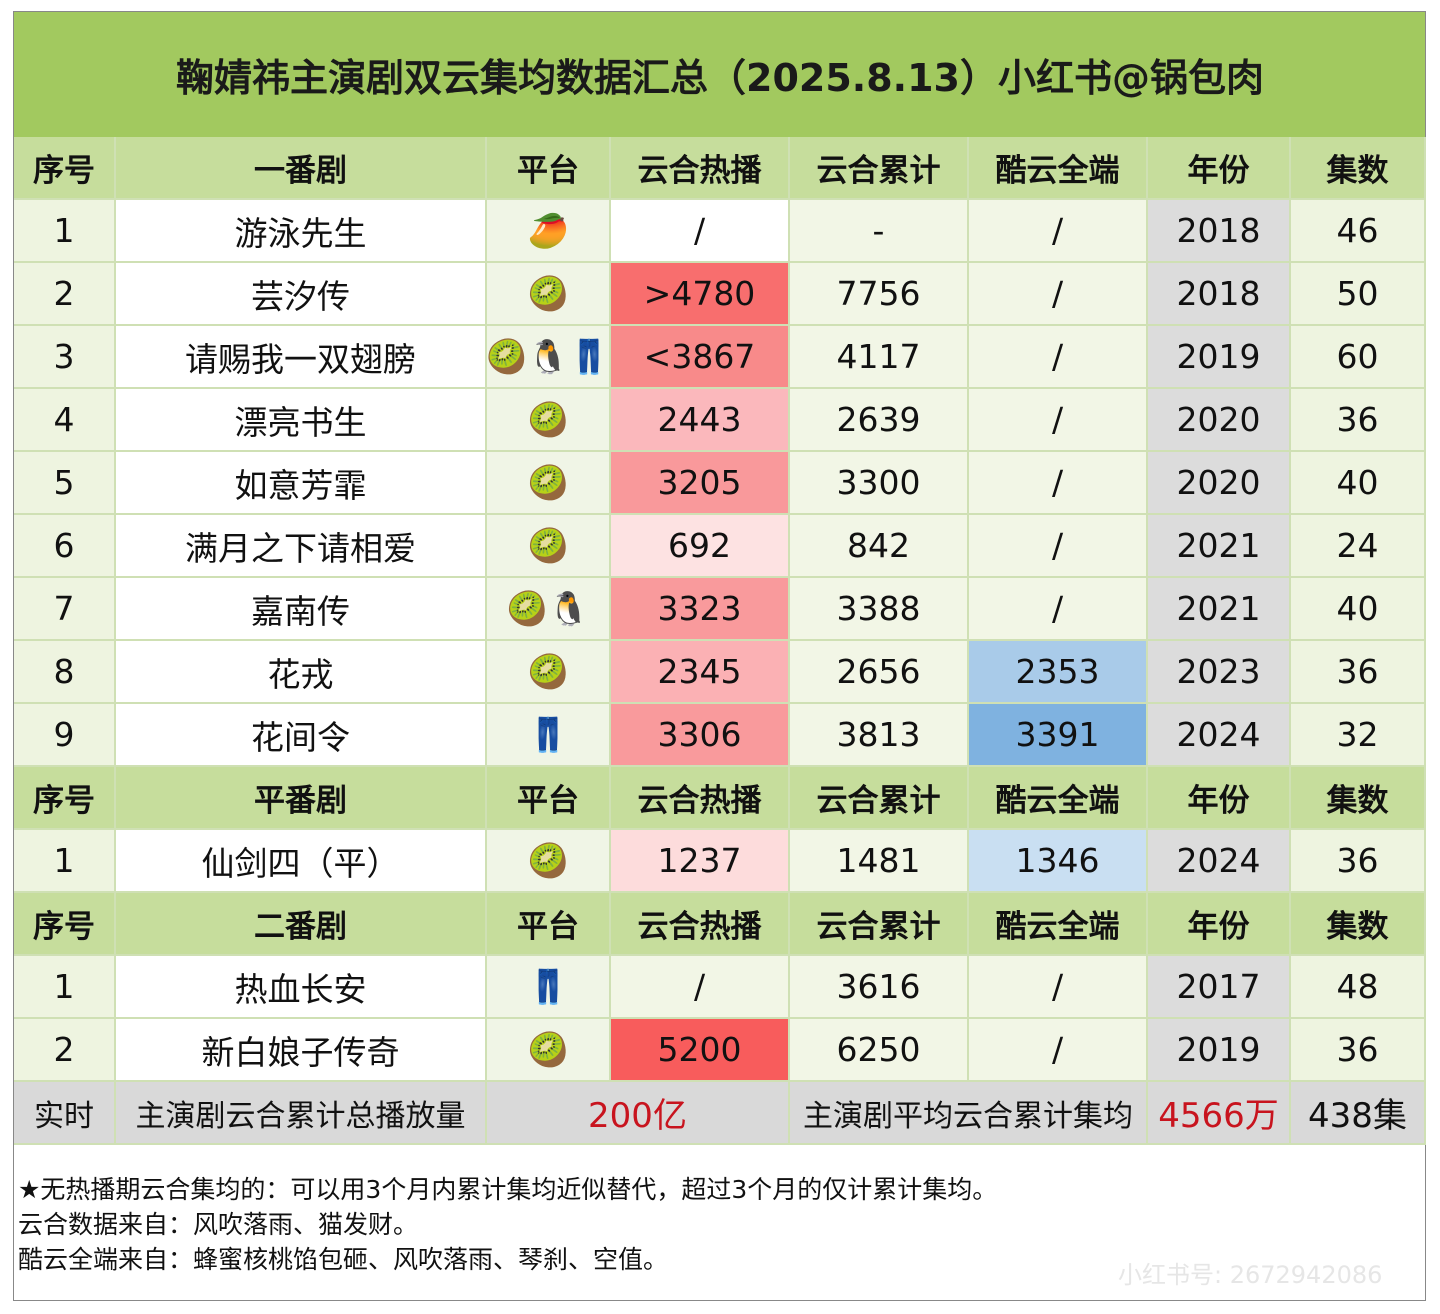 The height and width of the screenshot is (1314, 1440). I want to click on table-cell: 8, so click(65, 672).